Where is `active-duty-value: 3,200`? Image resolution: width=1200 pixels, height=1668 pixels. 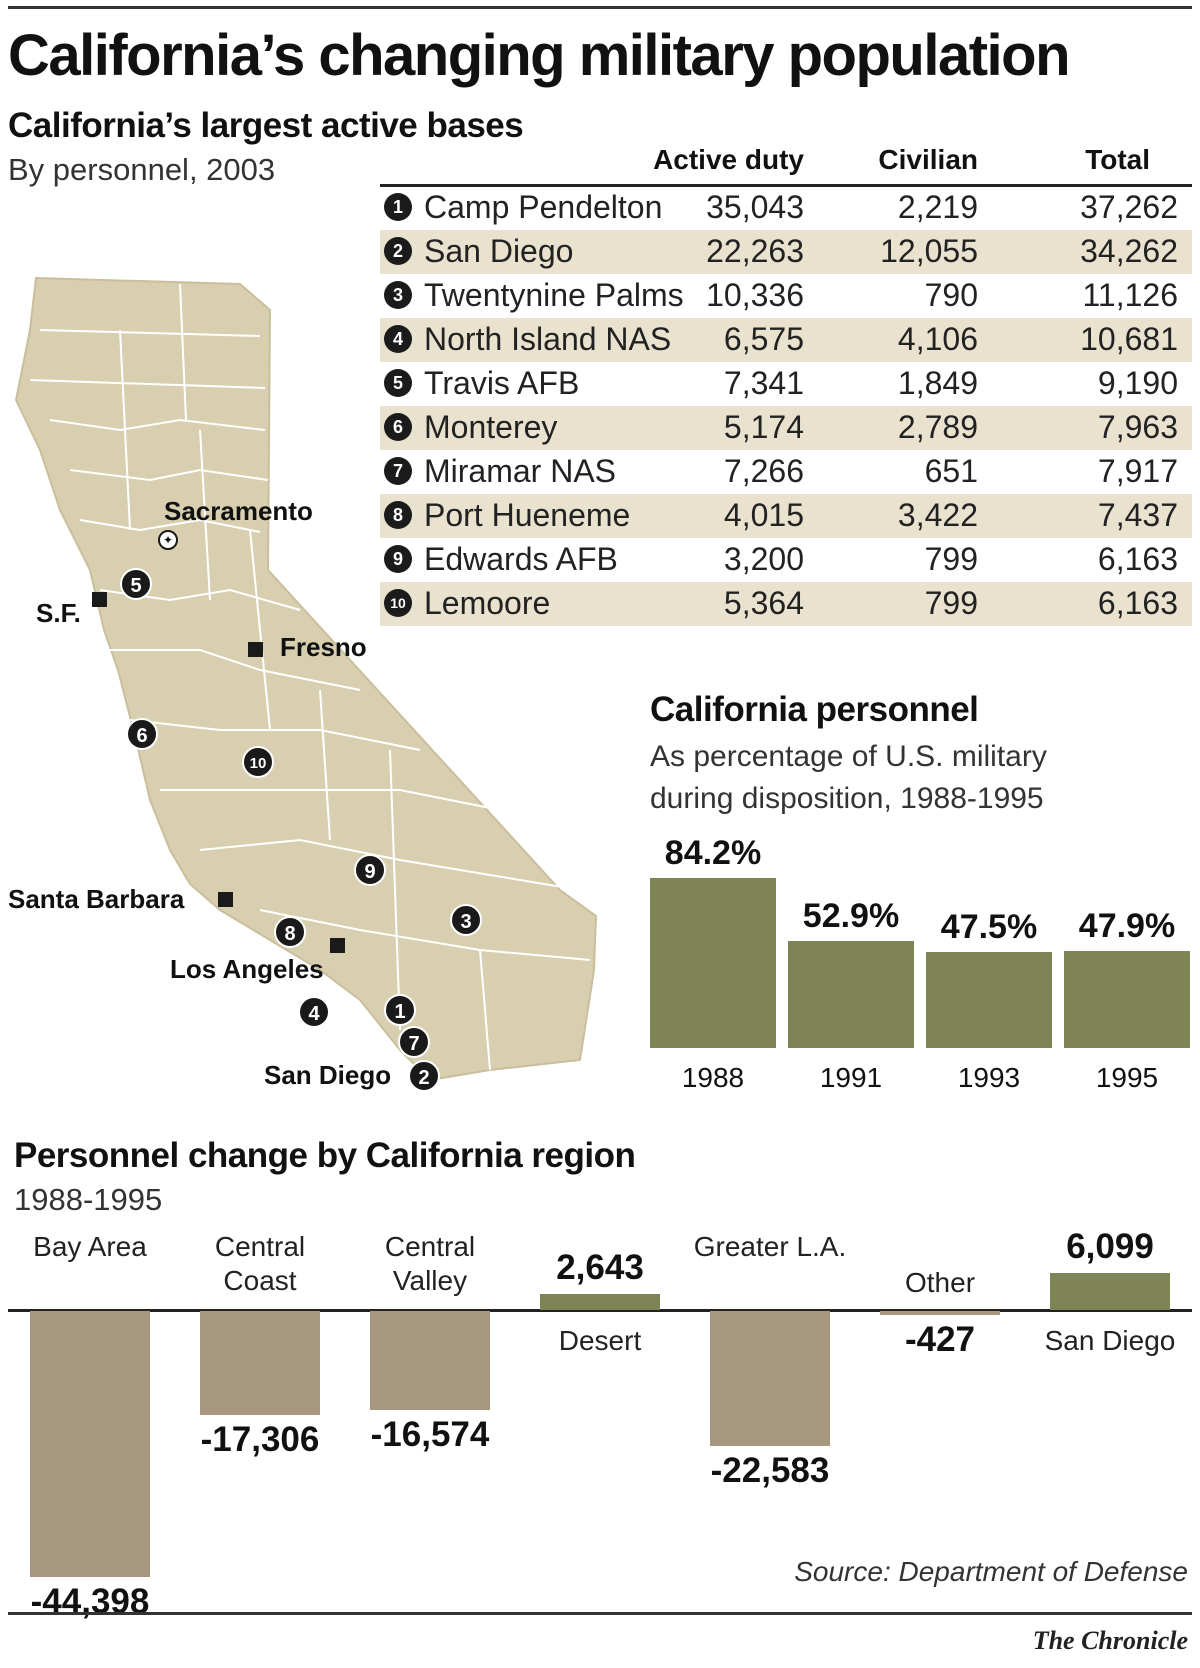 active-duty-value: 3,200 is located at coordinates (763, 559).